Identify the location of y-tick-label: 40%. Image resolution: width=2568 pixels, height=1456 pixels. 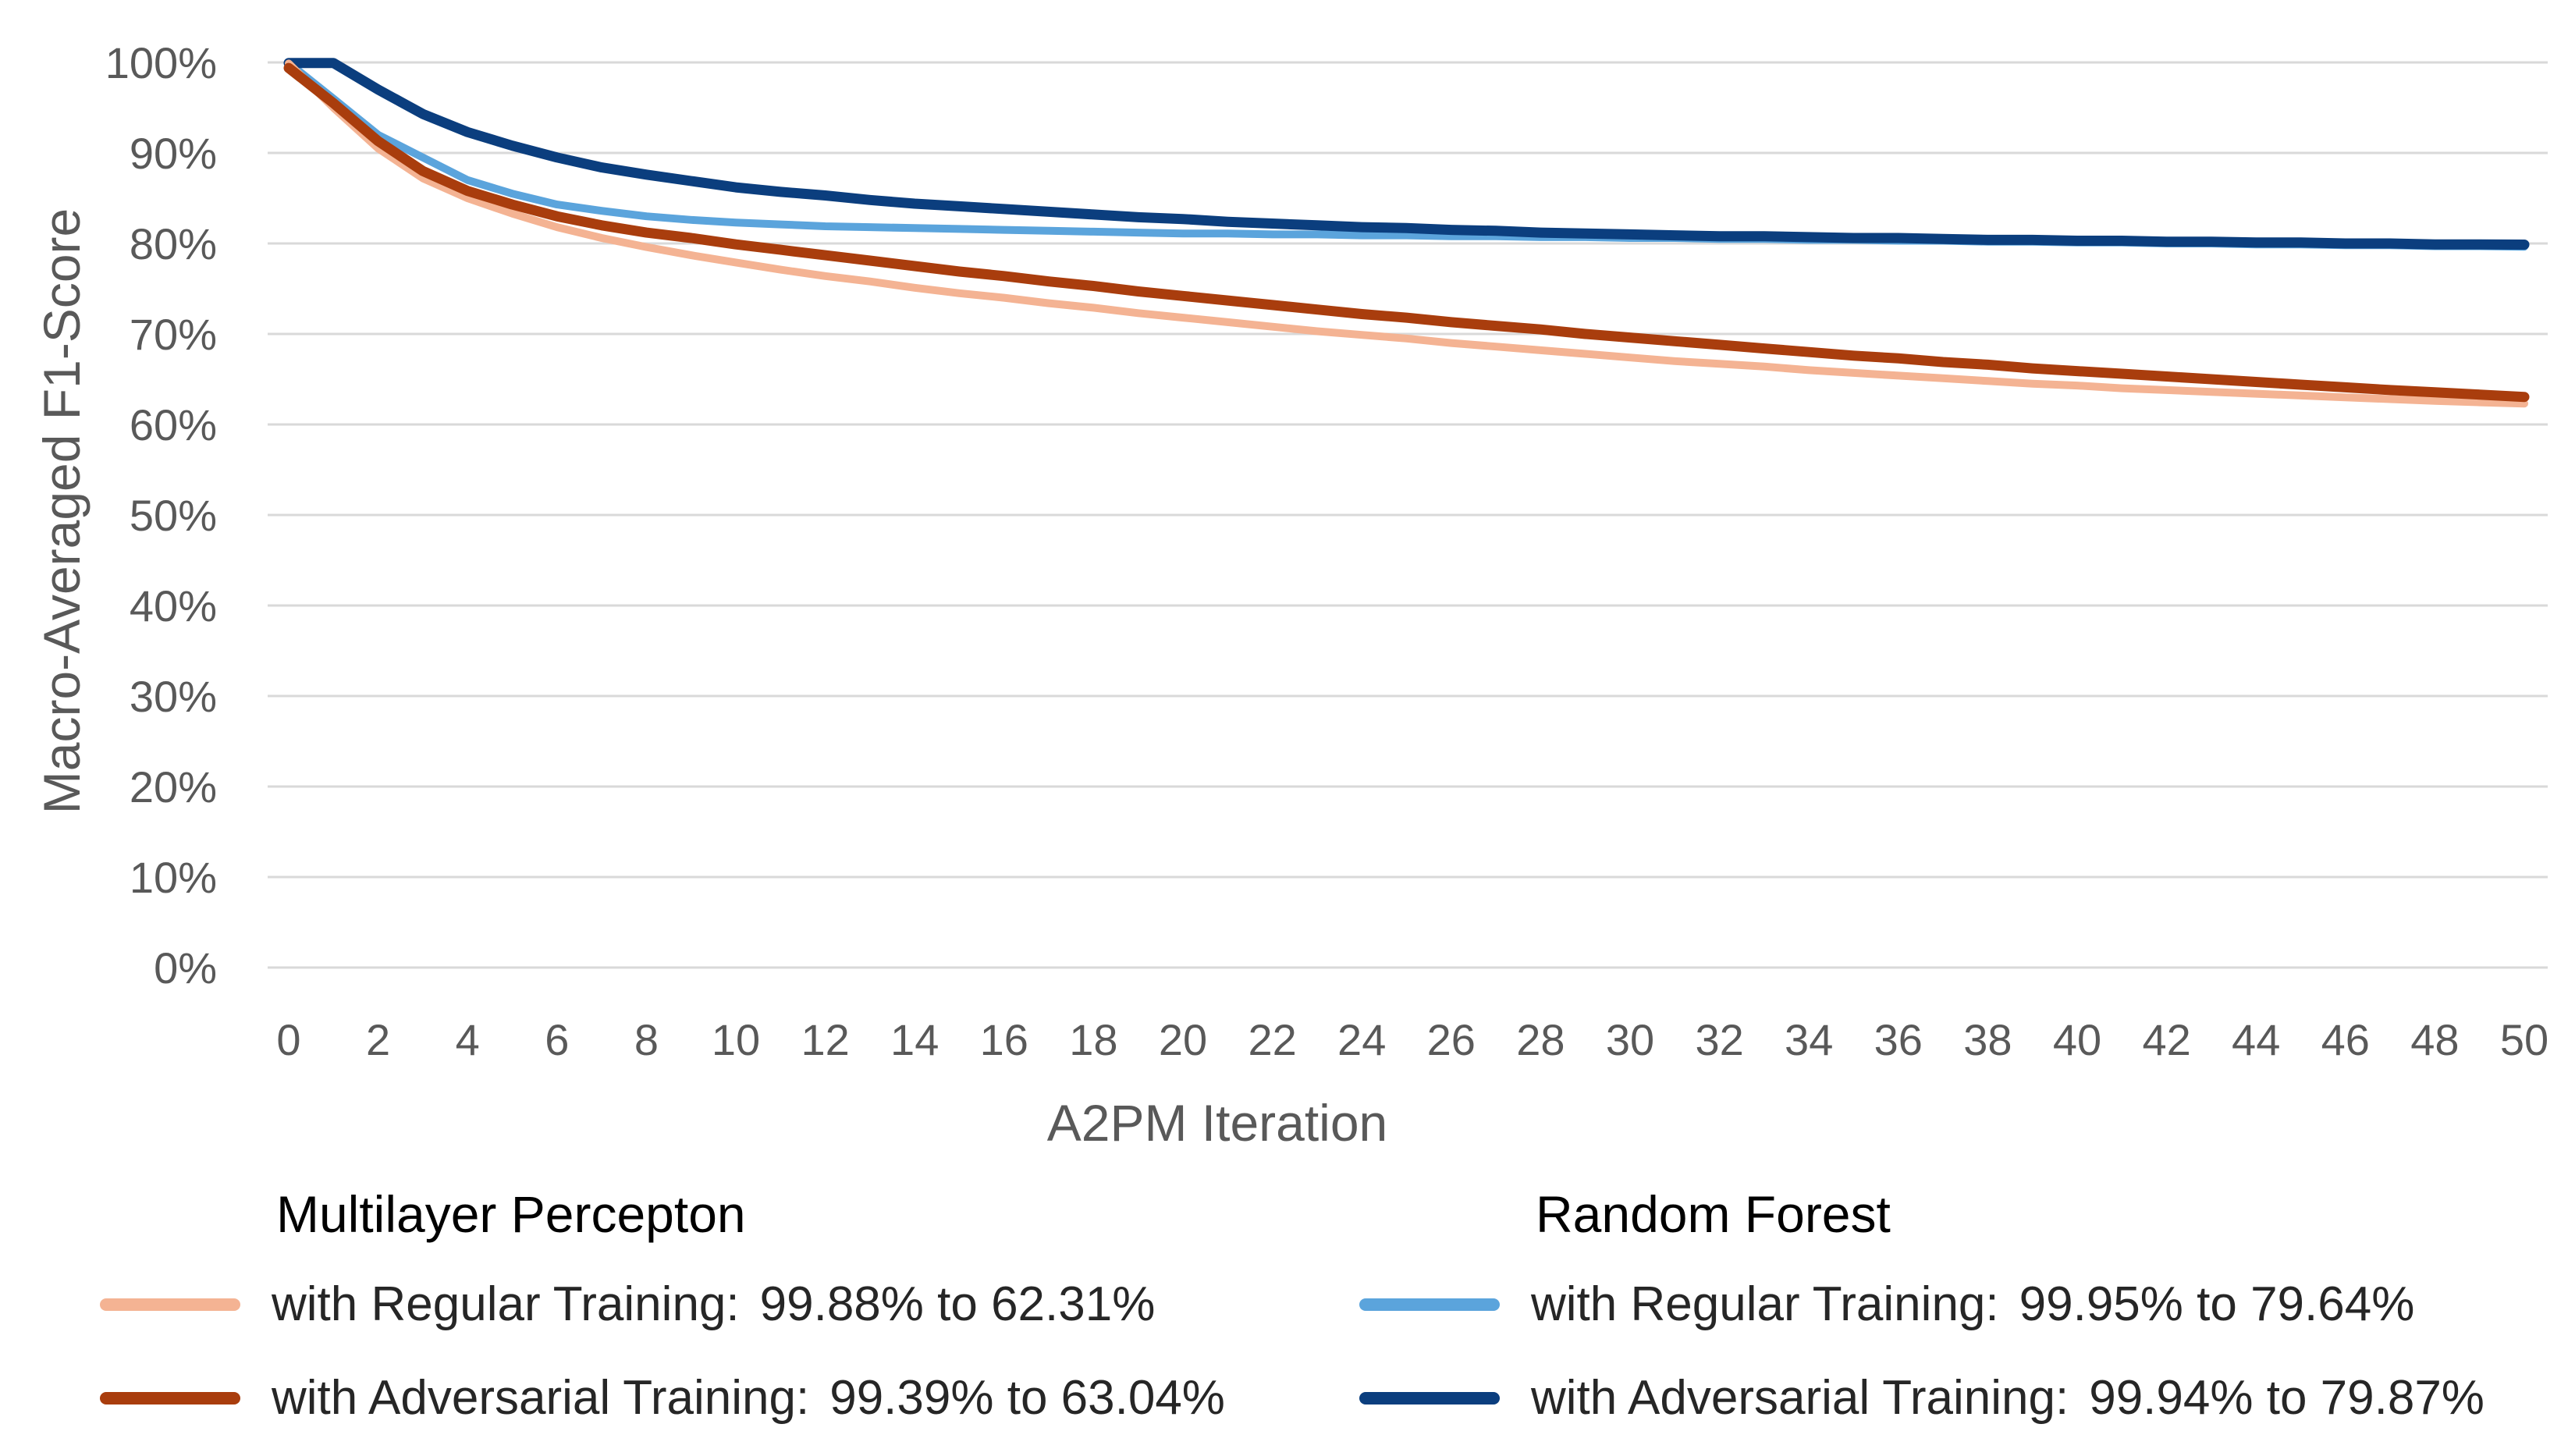
(173, 605).